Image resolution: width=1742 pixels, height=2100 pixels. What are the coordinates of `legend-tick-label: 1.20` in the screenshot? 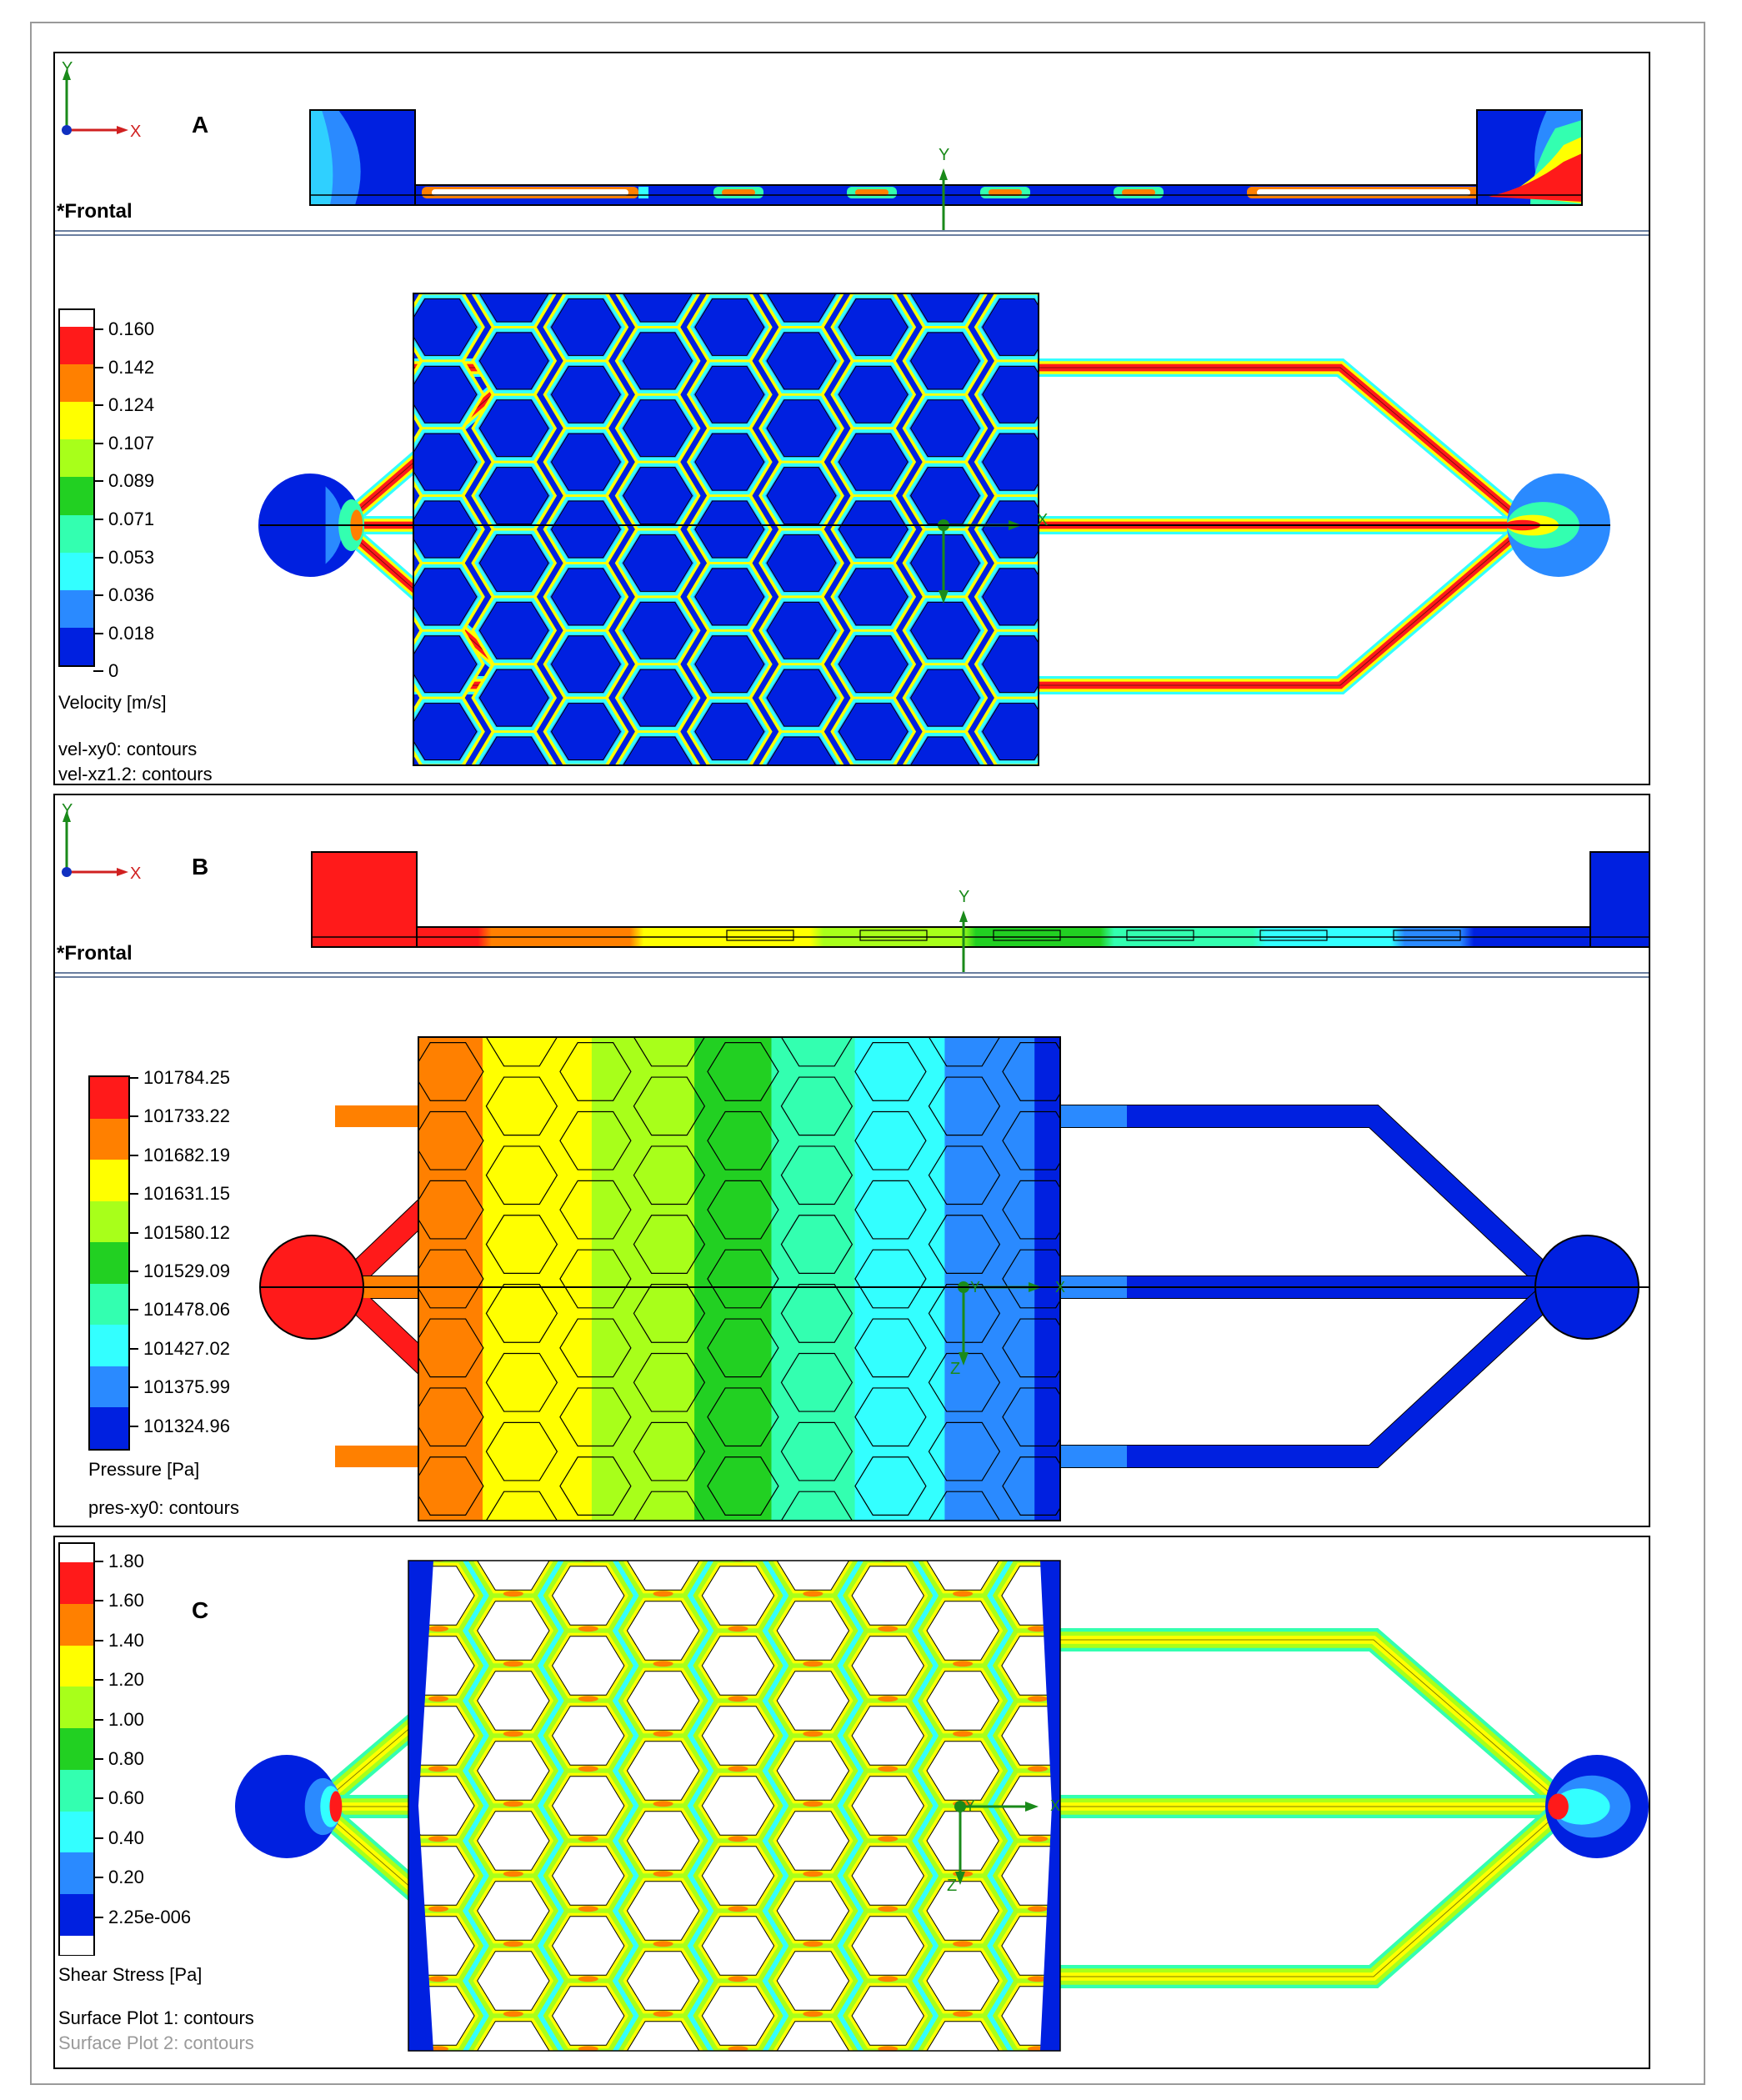 It's located at (126, 1680).